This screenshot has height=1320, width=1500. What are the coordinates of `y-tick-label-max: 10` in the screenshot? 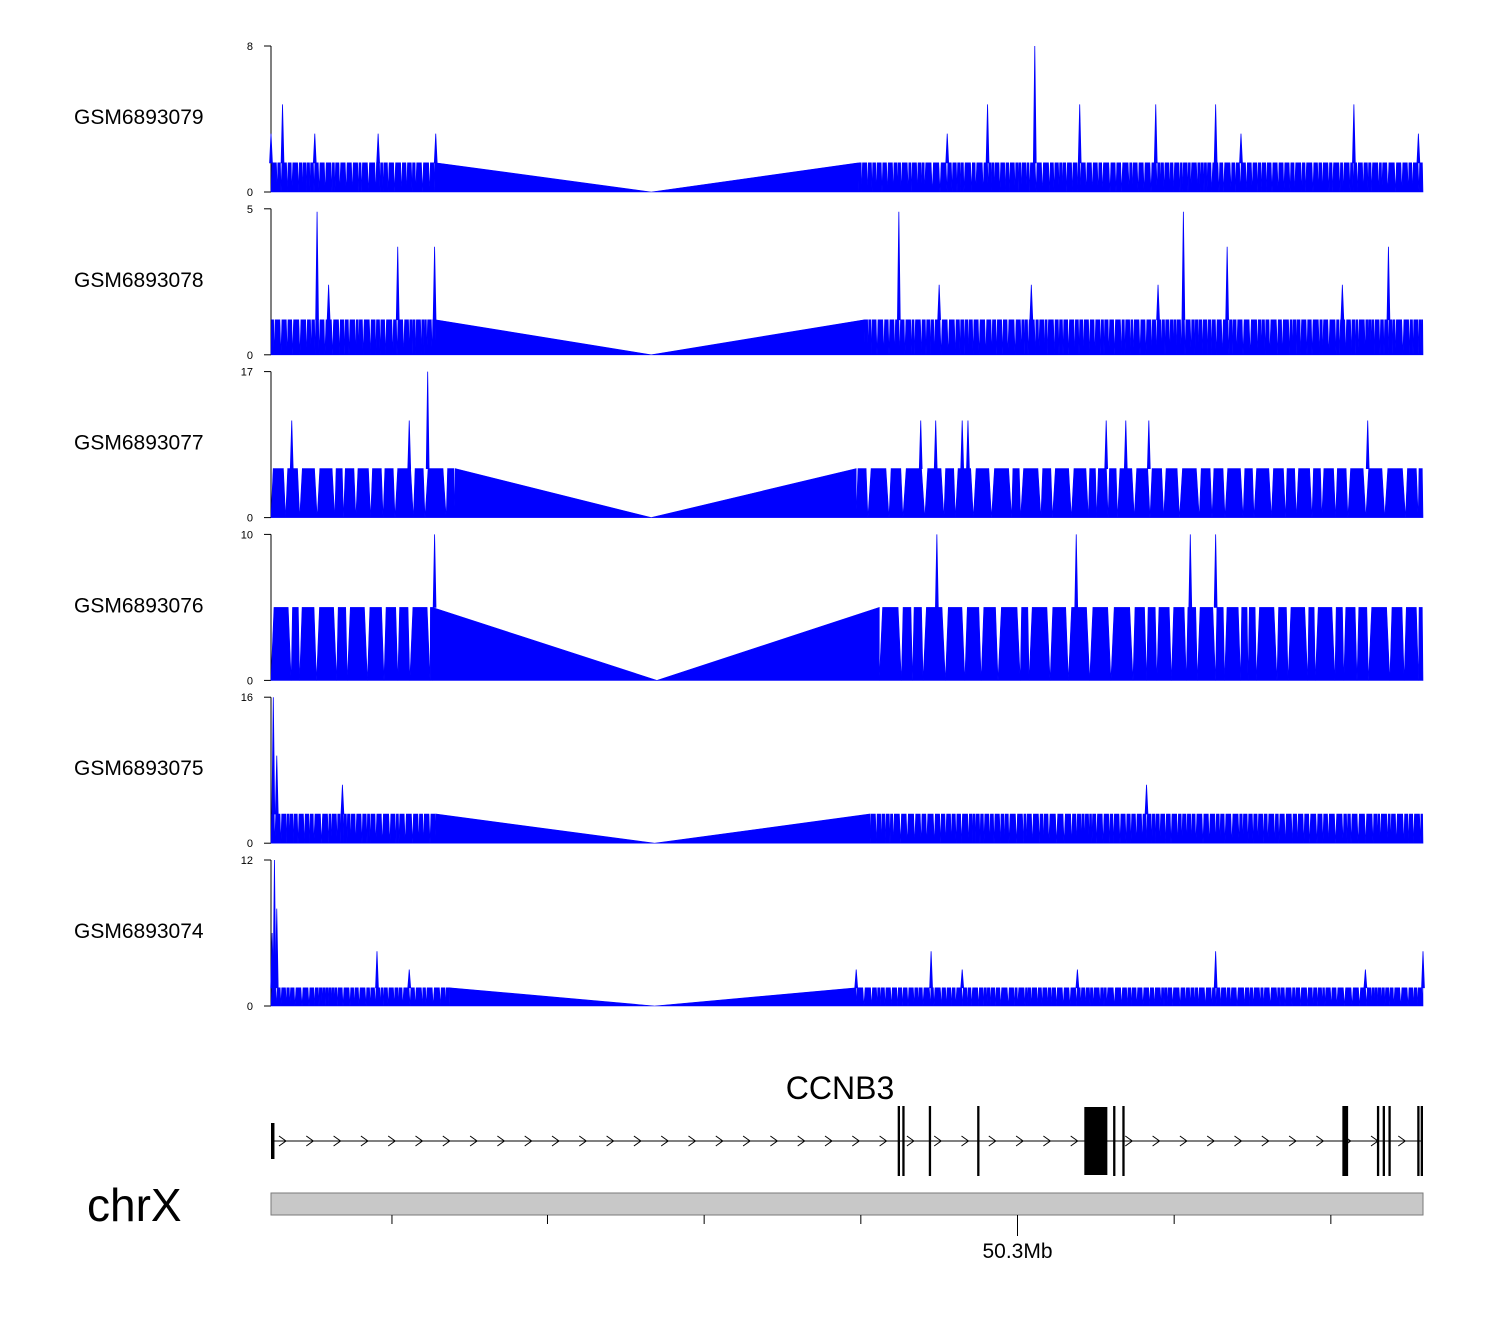 It's located at (247, 535).